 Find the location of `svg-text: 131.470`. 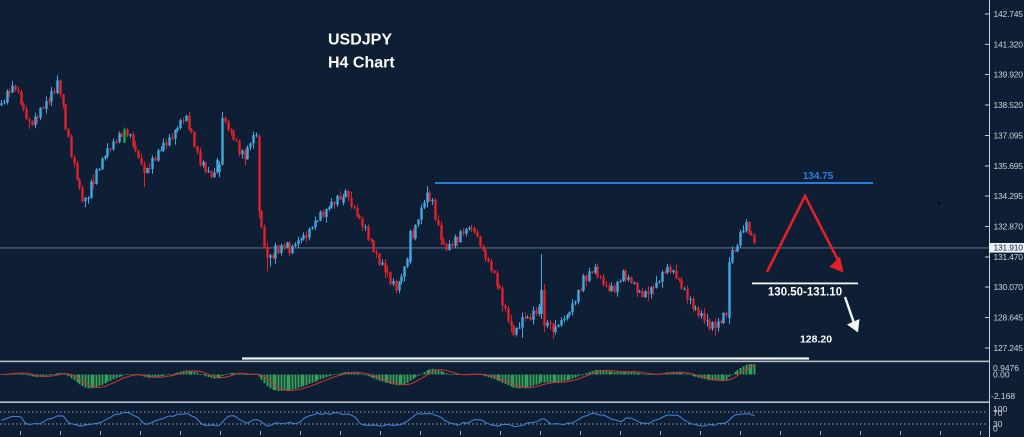

svg-text: 131.470 is located at coordinates (1009, 257).